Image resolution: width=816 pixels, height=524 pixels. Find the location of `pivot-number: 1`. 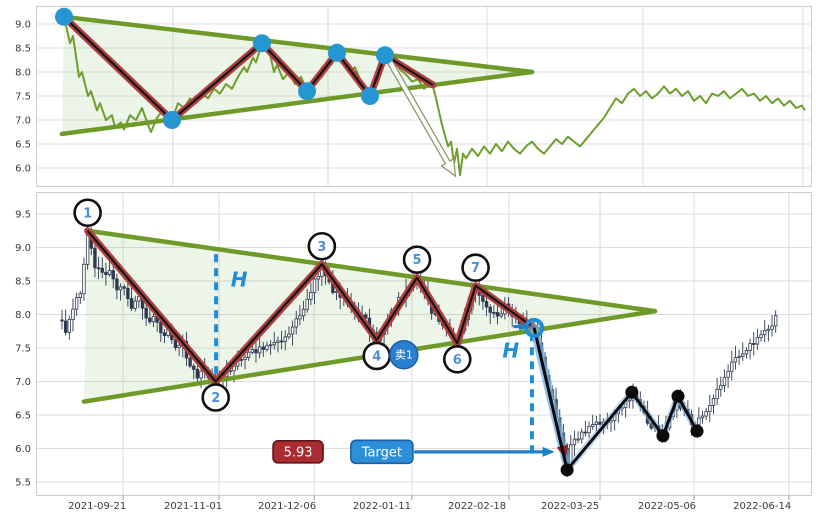

pivot-number: 1 is located at coordinates (87, 213).